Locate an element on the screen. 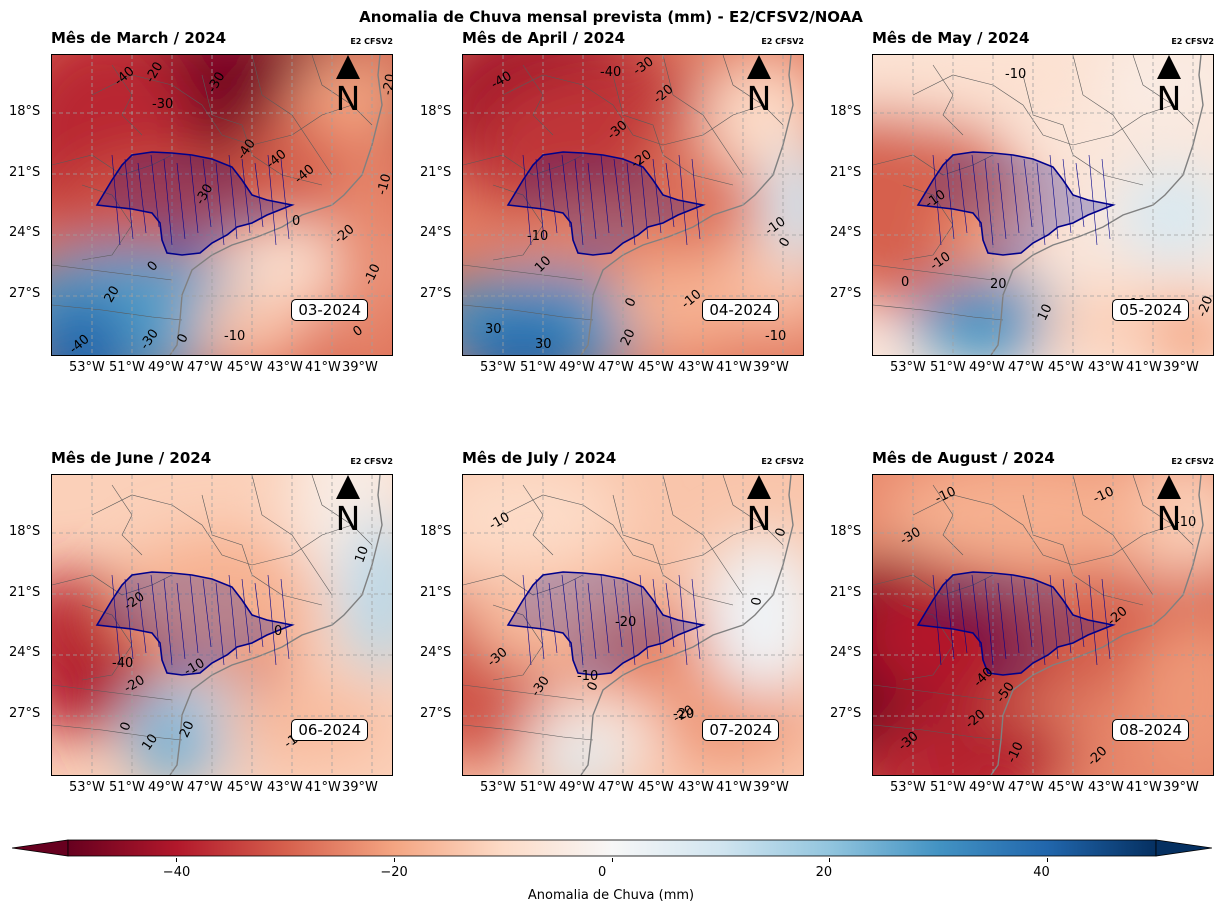  colorbar-extend-high is located at coordinates (1184, 848).